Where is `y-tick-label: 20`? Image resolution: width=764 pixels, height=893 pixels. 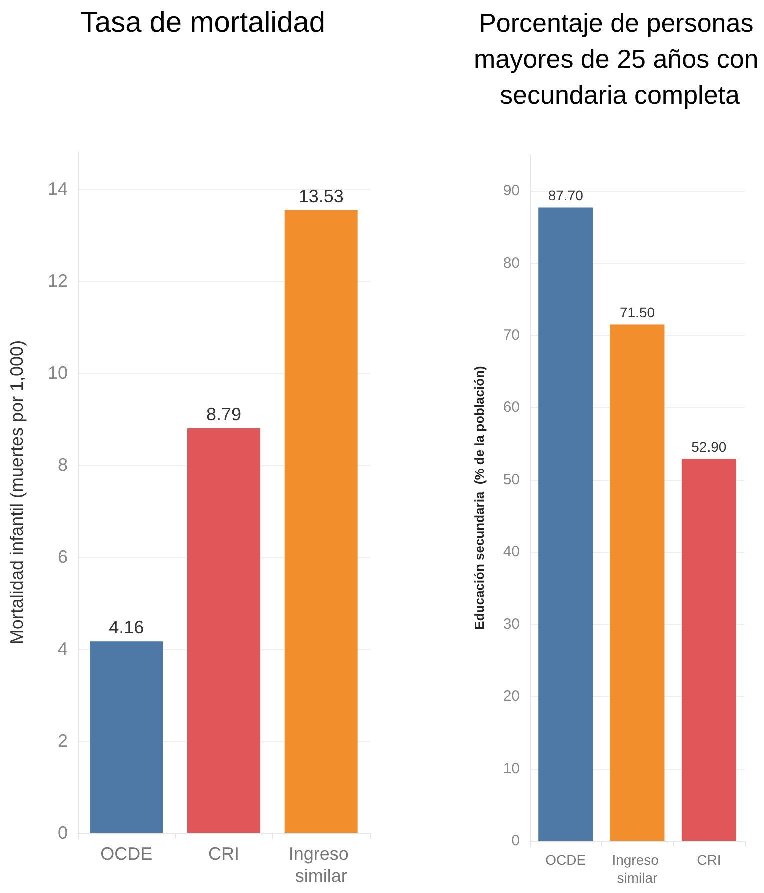 y-tick-label: 20 is located at coordinates (511, 697).